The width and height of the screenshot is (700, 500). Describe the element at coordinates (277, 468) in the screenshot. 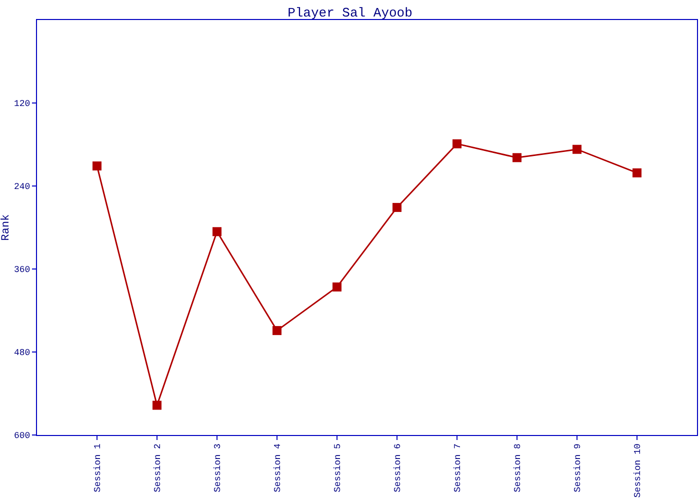

I see `x-tick-label: Session 4` at that location.